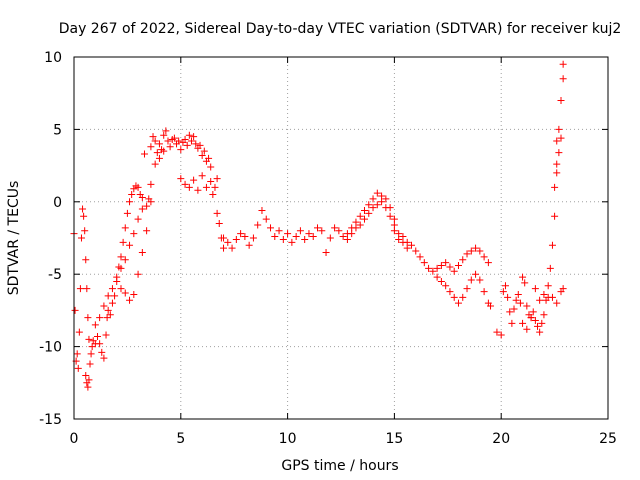  What do you see at coordinates (50, 420) in the screenshot?
I see `y-tick-label: -15` at bounding box center [50, 420].